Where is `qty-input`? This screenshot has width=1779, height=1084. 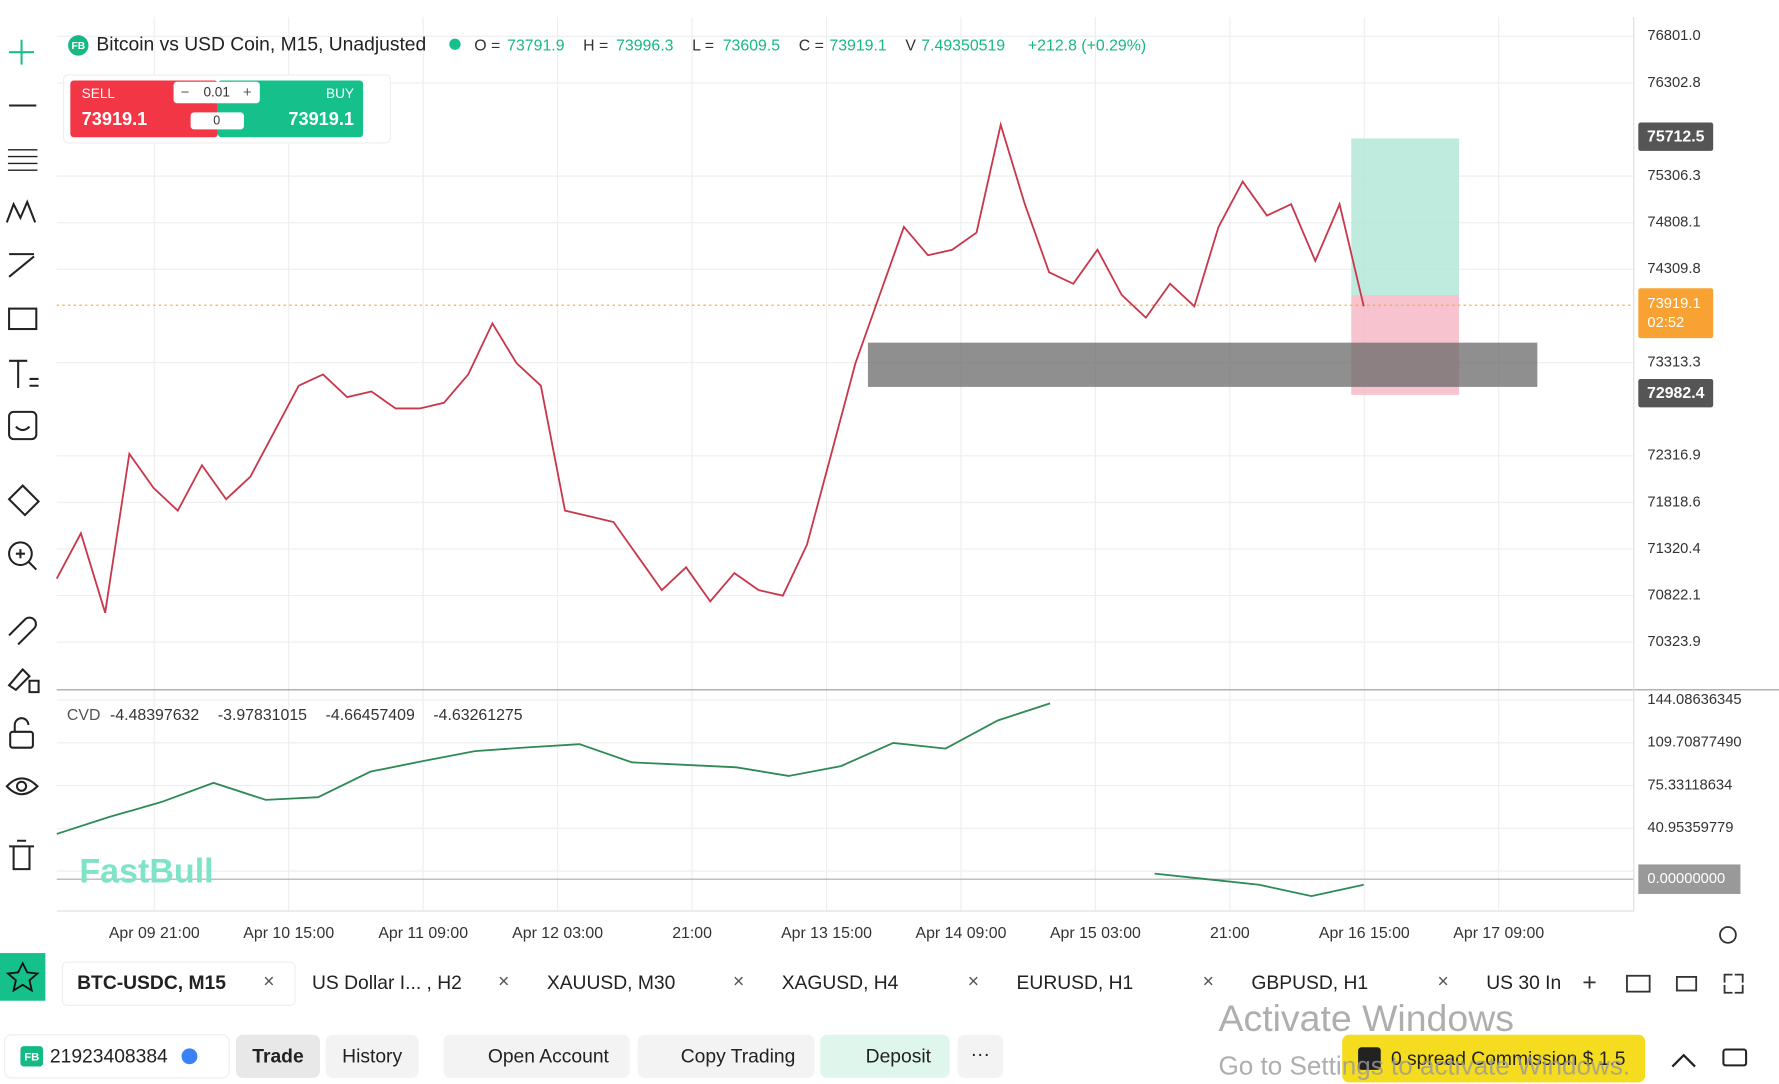
qty-input is located at coordinates (217, 121).